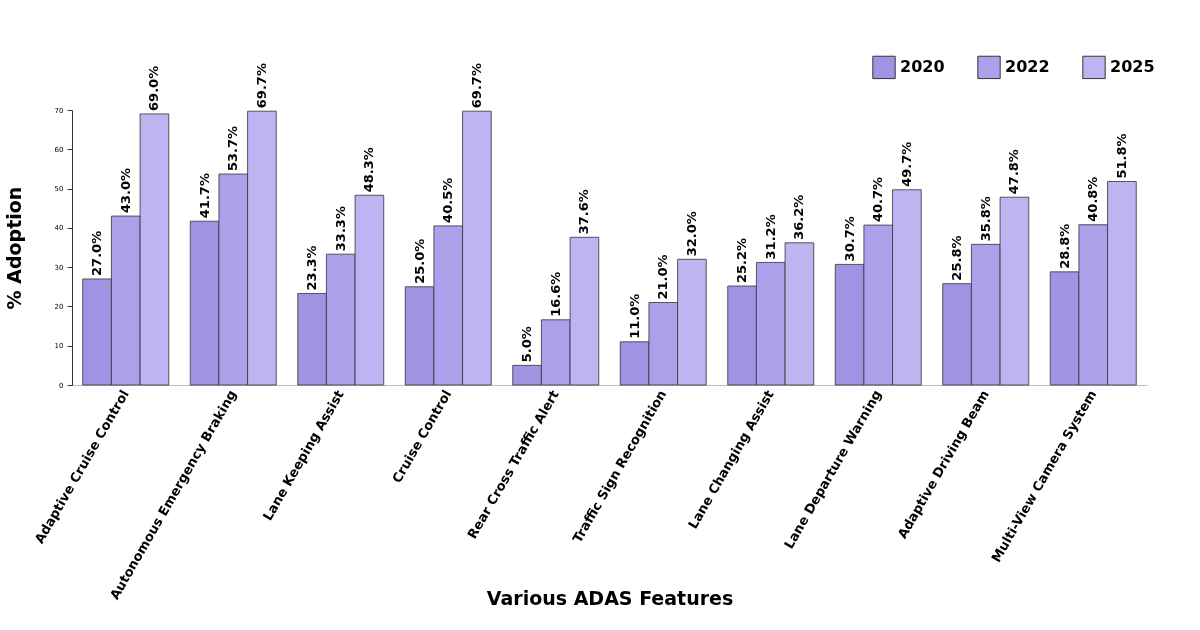 This screenshot has width=1200, height=630. What do you see at coordinates (13, 248) in the screenshot?
I see `y-axis-title: % Adoption` at bounding box center [13, 248].